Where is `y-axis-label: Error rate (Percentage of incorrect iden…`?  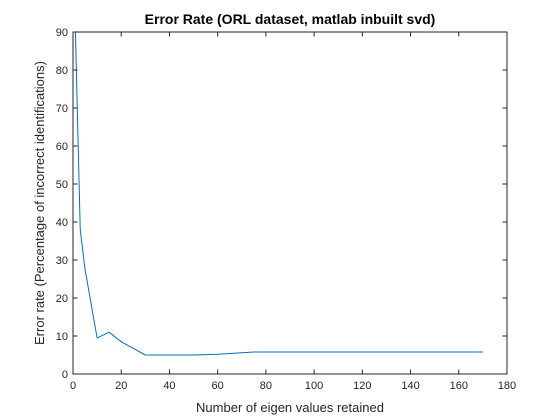 y-axis-label: Error rate (Percentage of incorrect iden… is located at coordinates (39, 203).